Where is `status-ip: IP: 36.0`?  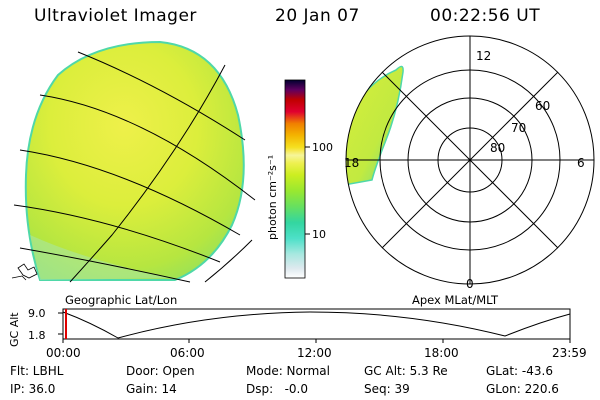 status-ip: IP: 36.0 is located at coordinates (33, 389).